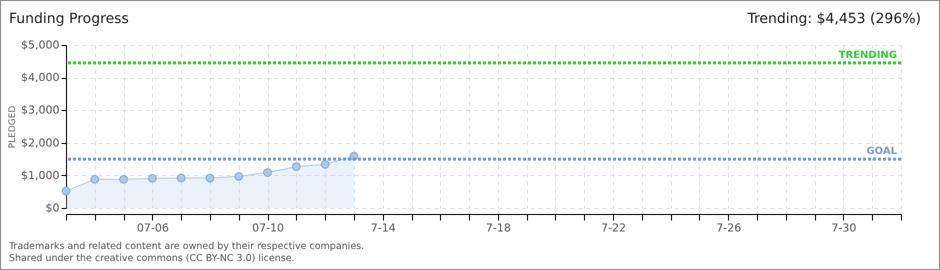 The image size is (940, 270). Describe the element at coordinates (498, 228) in the screenshot. I see `x-tick-label: 7-18` at that location.